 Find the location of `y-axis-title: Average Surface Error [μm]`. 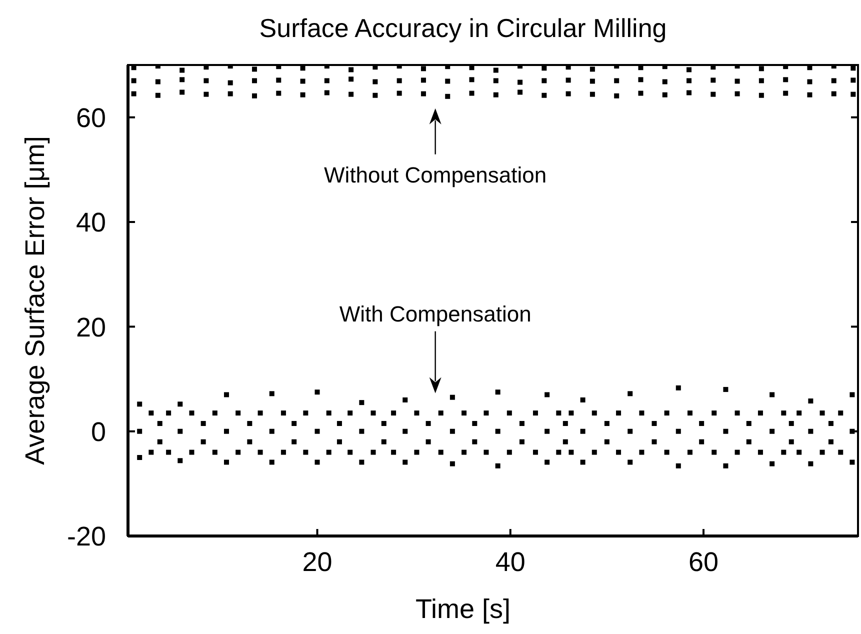

y-axis-title: Average Surface Error [μm] is located at coordinates (35, 300).